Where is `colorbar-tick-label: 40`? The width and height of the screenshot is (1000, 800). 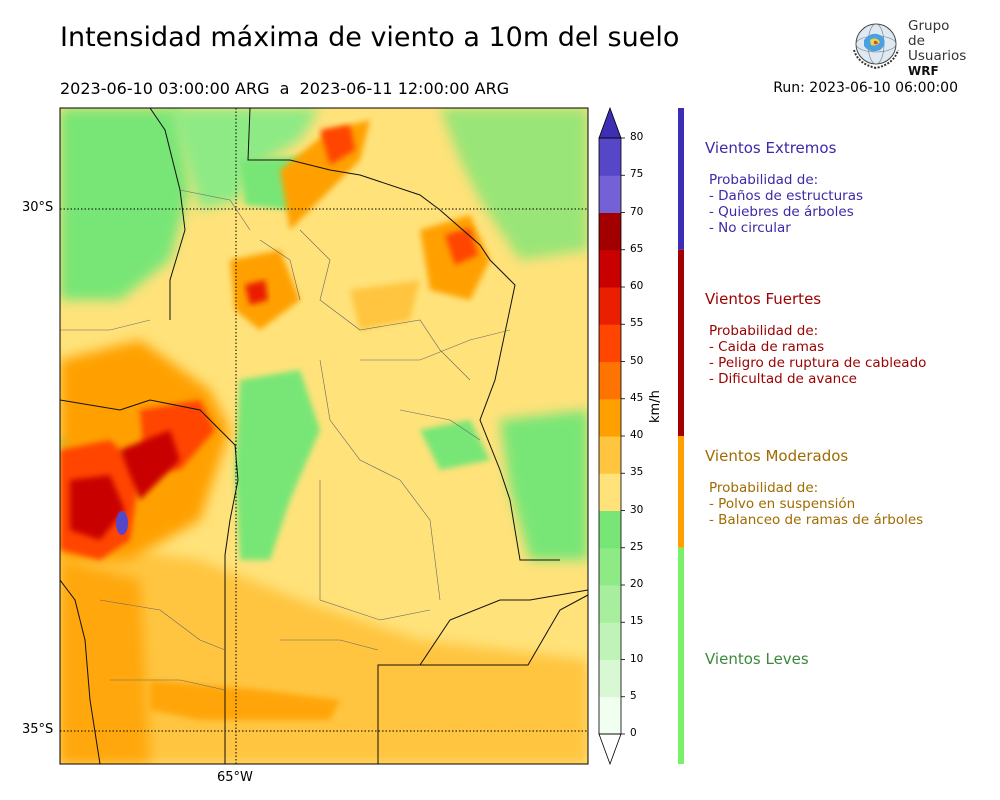 colorbar-tick-label: 40 is located at coordinates (637, 435).